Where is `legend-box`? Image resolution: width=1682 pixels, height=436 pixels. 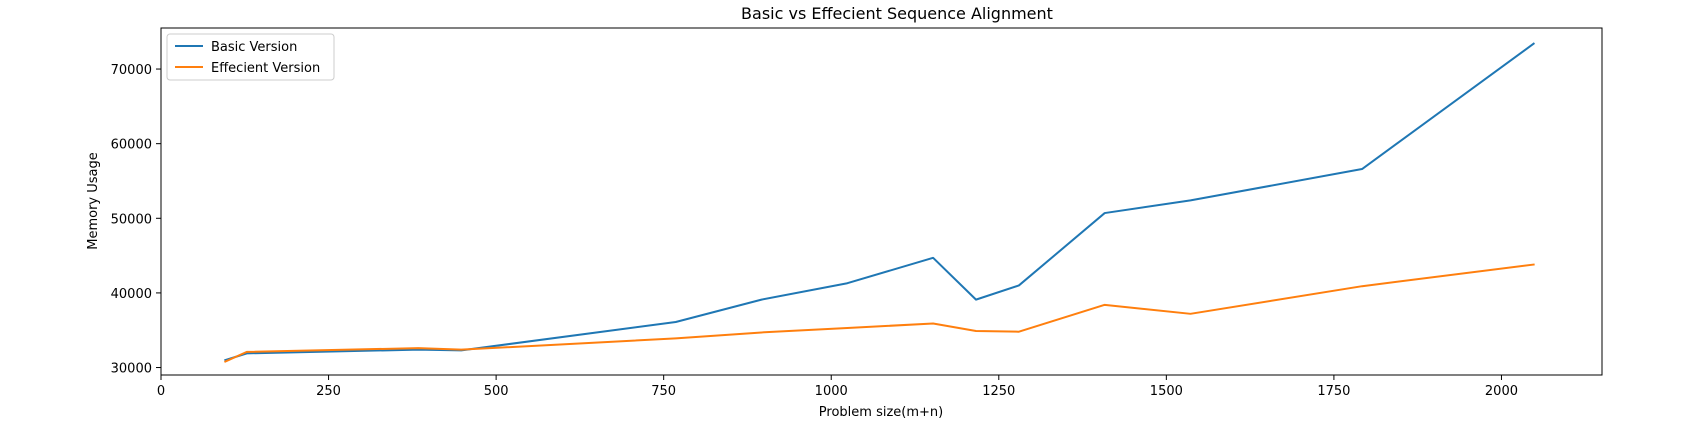
legend-box is located at coordinates (250, 57).